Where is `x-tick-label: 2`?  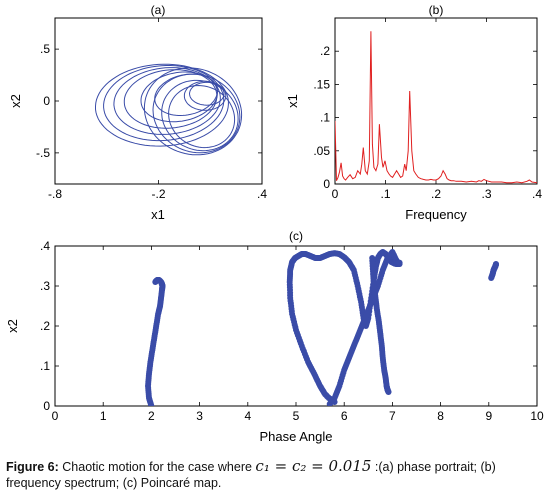 x-tick-label: 2 is located at coordinates (151, 416).